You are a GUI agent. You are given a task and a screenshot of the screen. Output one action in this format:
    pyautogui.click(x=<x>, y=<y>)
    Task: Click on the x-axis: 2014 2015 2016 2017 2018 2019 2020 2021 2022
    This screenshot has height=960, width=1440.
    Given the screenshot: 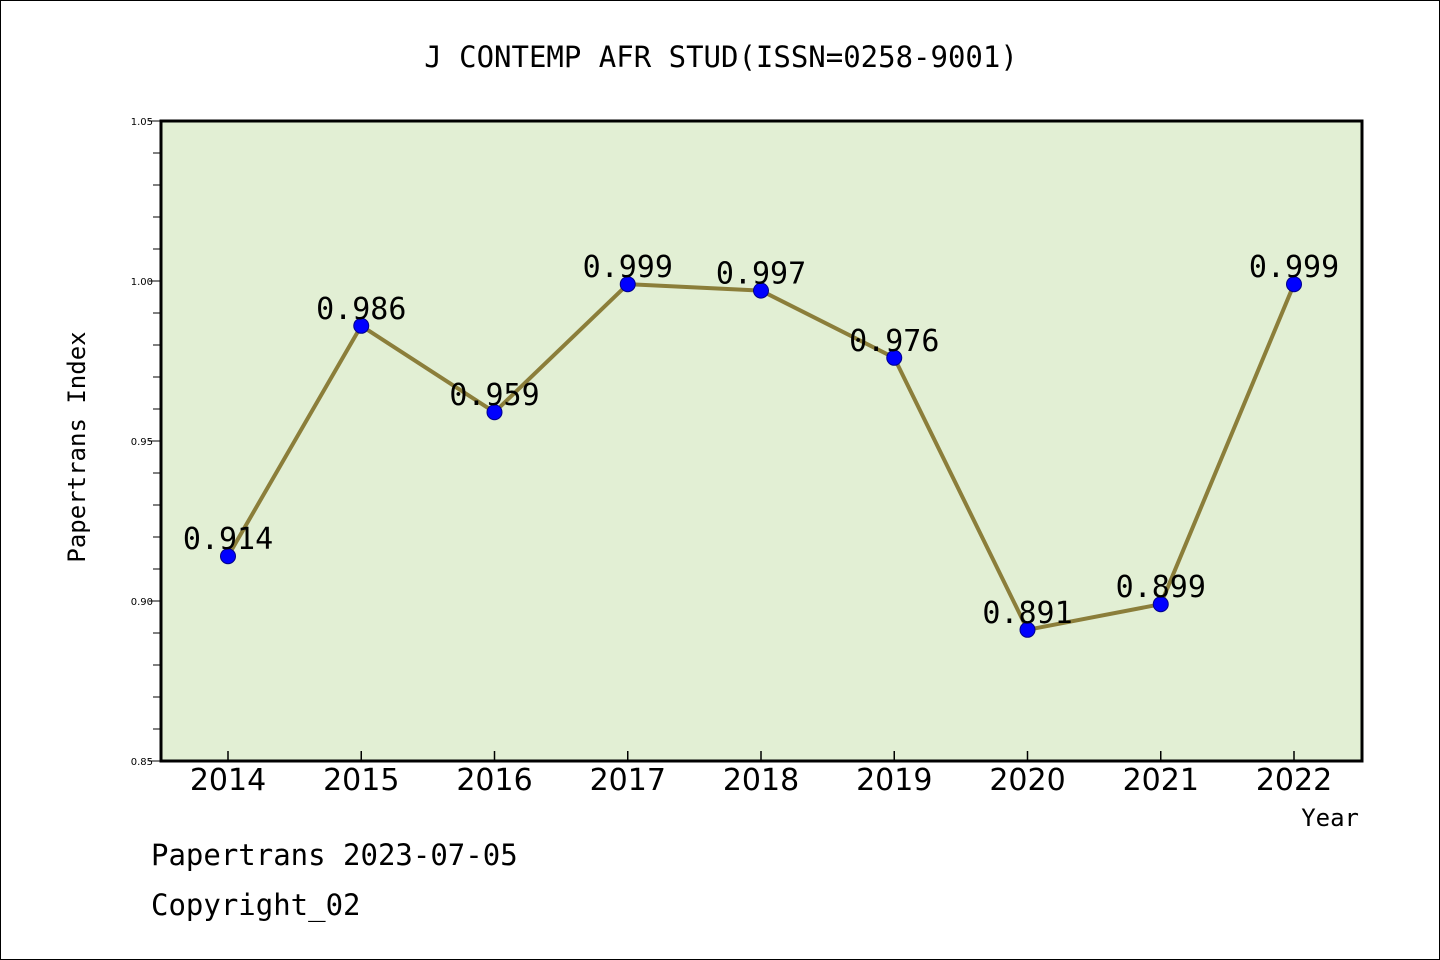 What is the action you would take?
    pyautogui.click(x=761, y=774)
    